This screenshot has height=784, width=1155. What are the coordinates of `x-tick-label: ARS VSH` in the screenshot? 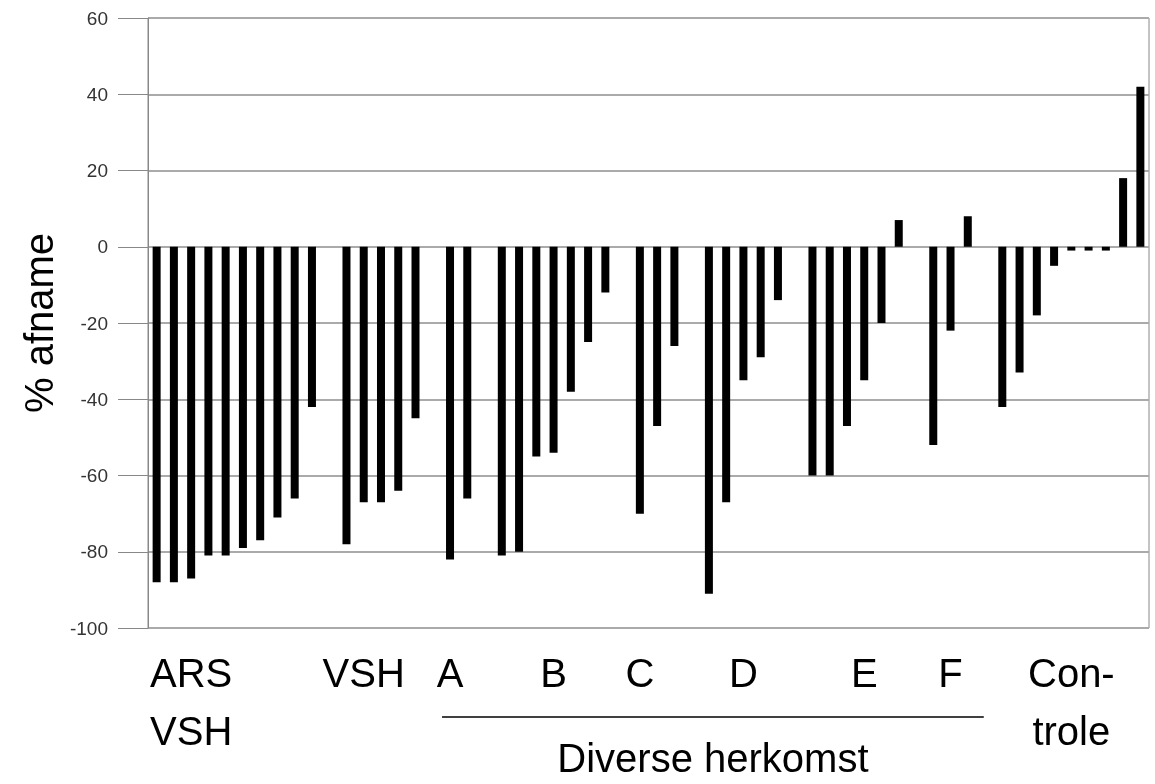 It's located at (191, 702).